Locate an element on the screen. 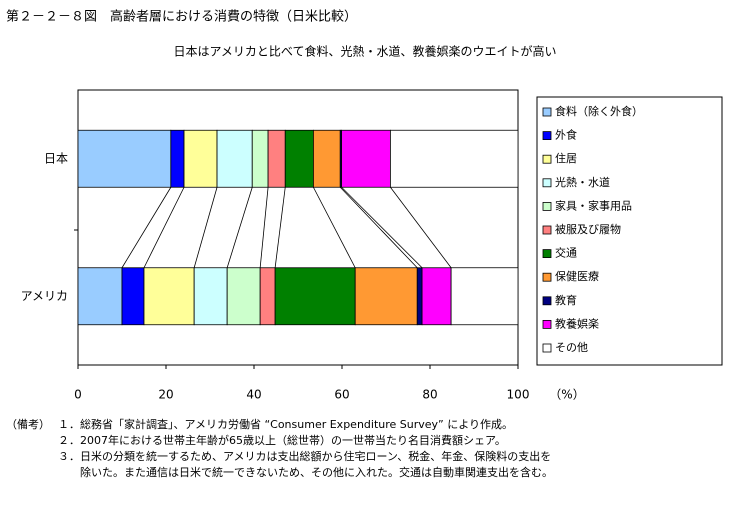 This screenshot has width=731, height=517. legend-label: 食料（除く外食） is located at coordinates (599, 111).